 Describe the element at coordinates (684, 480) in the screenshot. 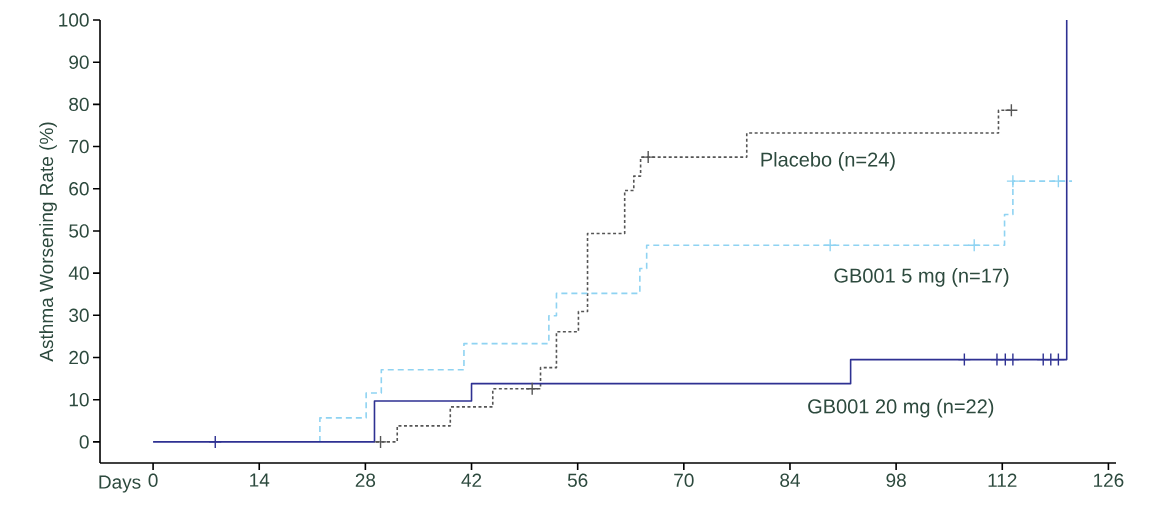

I see `x-tick-label: 70` at that location.